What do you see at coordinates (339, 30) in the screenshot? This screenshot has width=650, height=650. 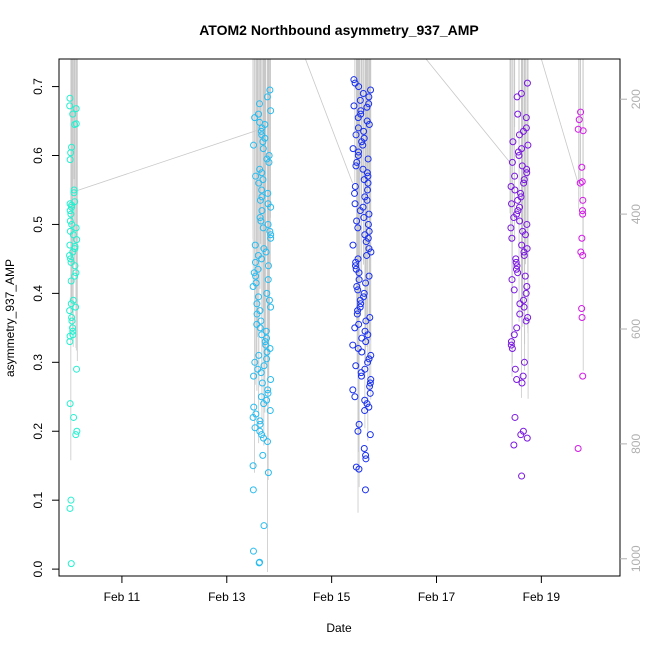 I see `chart-title: ATOM2 Northbound asymmetry_937_AMP` at bounding box center [339, 30].